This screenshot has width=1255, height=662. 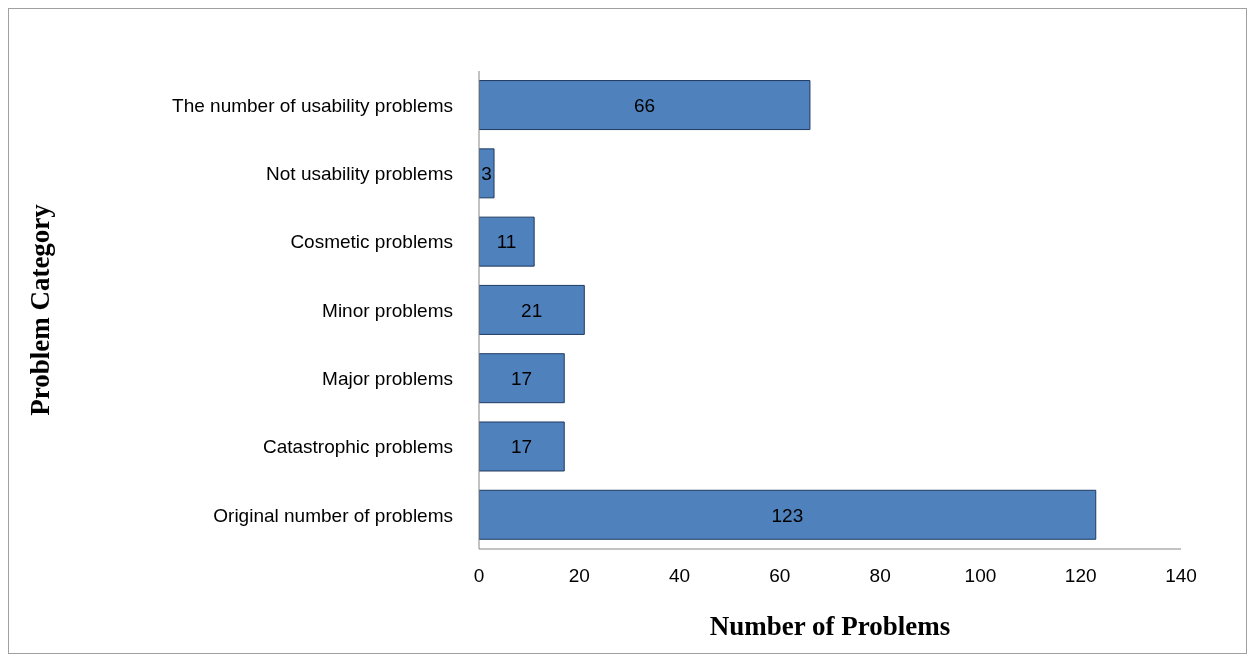 I want to click on data-label: 11, so click(x=506, y=242).